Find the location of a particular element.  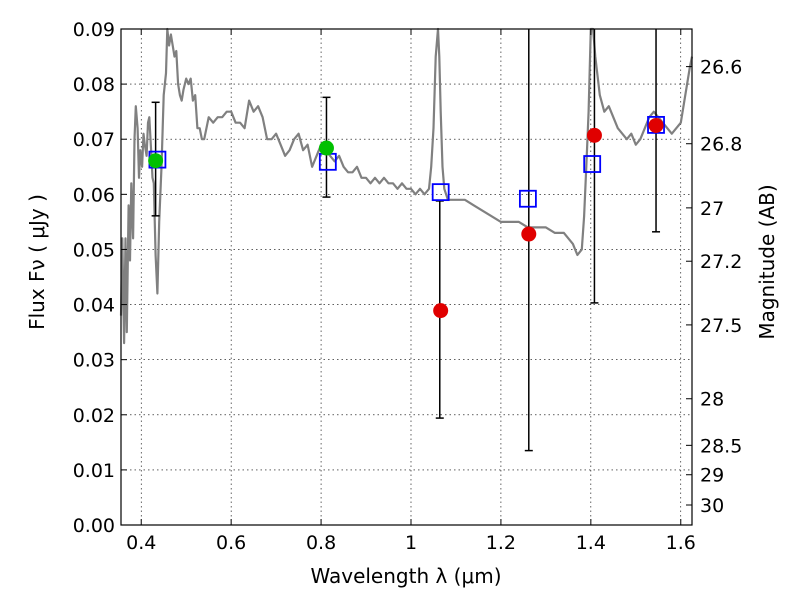

y-tick-label: 0.05 is located at coordinates (94, 250).